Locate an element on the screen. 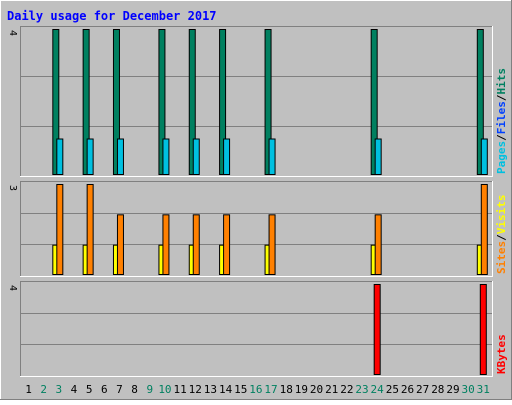 This screenshot has width=512, height=405. series-files is located at coordinates (272, 156).